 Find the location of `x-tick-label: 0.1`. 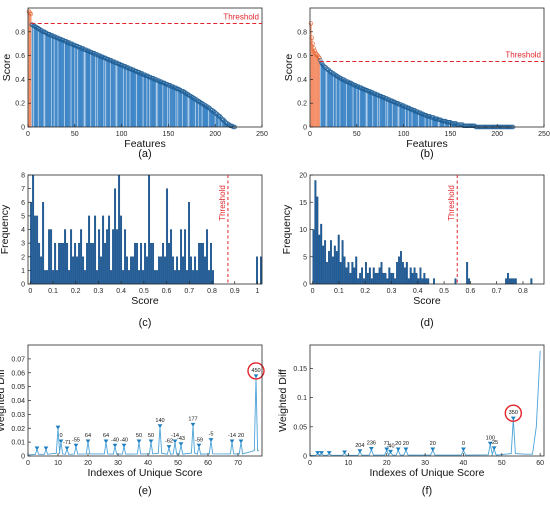

x-tick-label: 0.1 is located at coordinates (339, 291).